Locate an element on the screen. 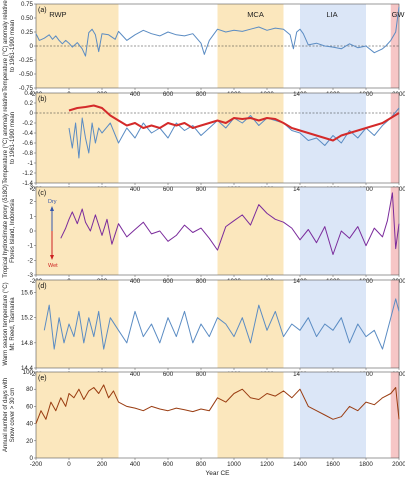  era-label-gw: GW is located at coordinates (398, 14).